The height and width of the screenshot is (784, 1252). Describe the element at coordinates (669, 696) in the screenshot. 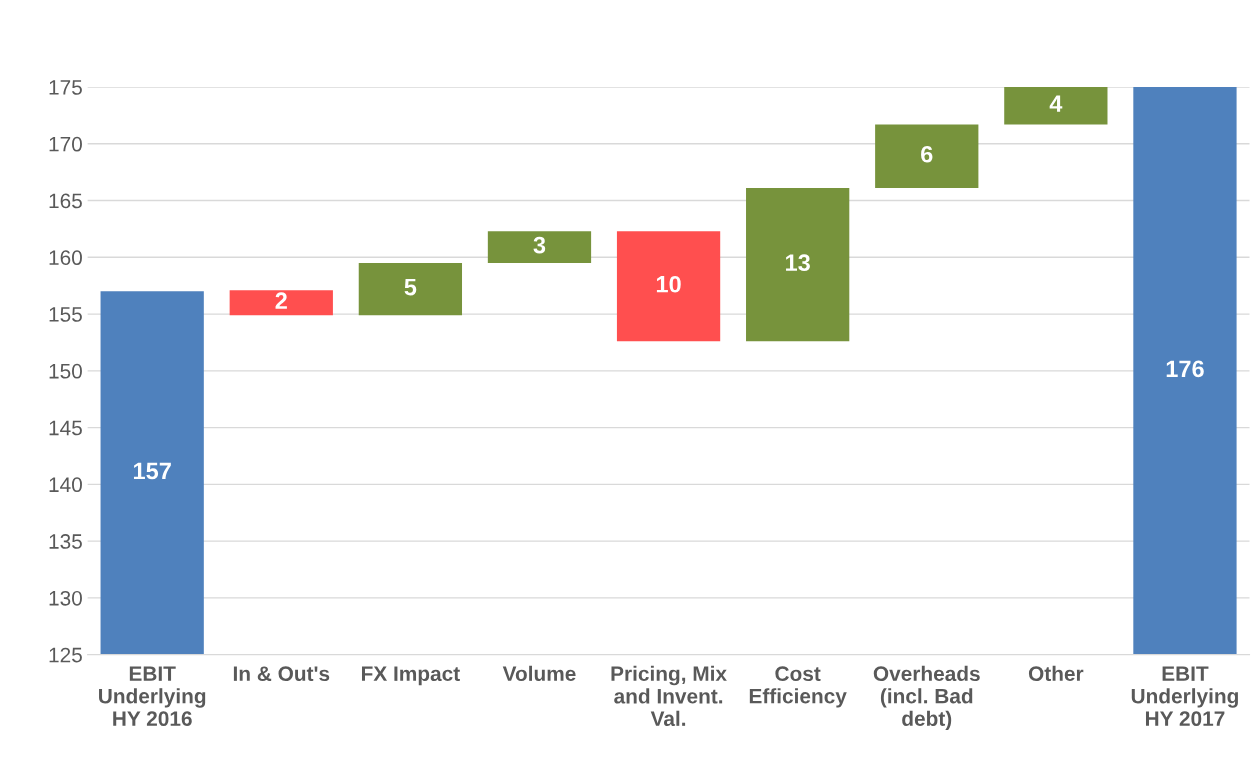

I see `x-tick-label: Pricing, Mix and Invent. Val.` at that location.